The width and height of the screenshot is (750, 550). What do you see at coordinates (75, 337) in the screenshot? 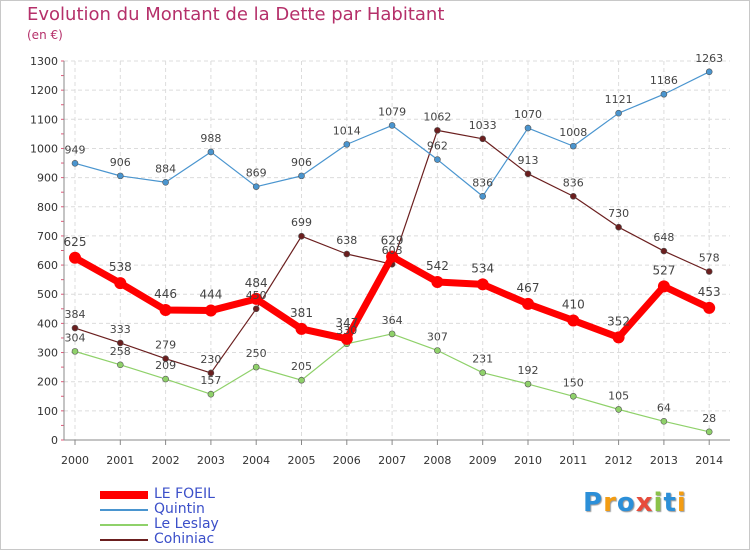
I see `data-label-le-leslay: 304` at bounding box center [75, 337].